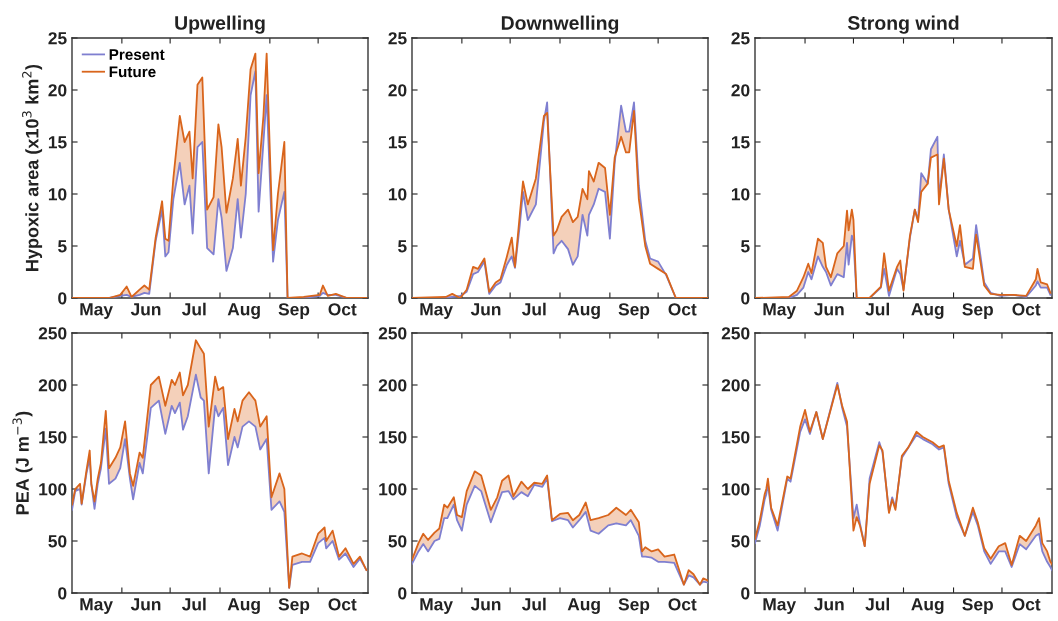  What do you see at coordinates (132, 72) in the screenshot?
I see `legend-label: Future` at bounding box center [132, 72].